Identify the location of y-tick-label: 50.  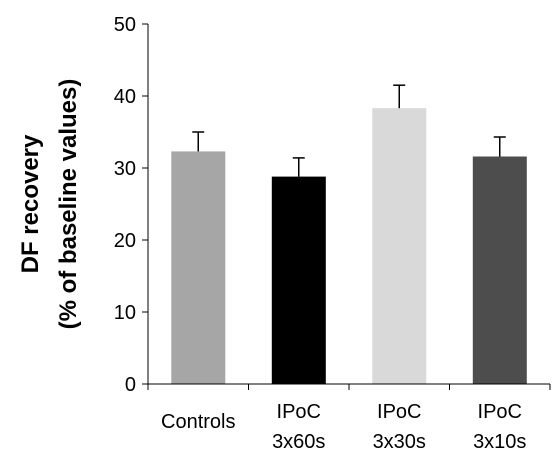
(125, 25).